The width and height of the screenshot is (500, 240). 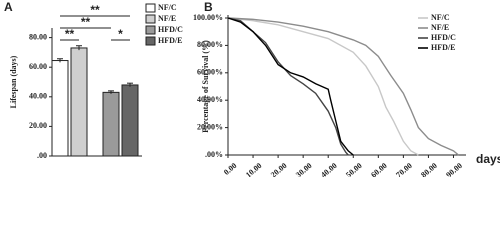 What do you see at coordinates (214, 154) in the screenshot?
I see `y-tick-label: .00%` at bounding box center [214, 154].